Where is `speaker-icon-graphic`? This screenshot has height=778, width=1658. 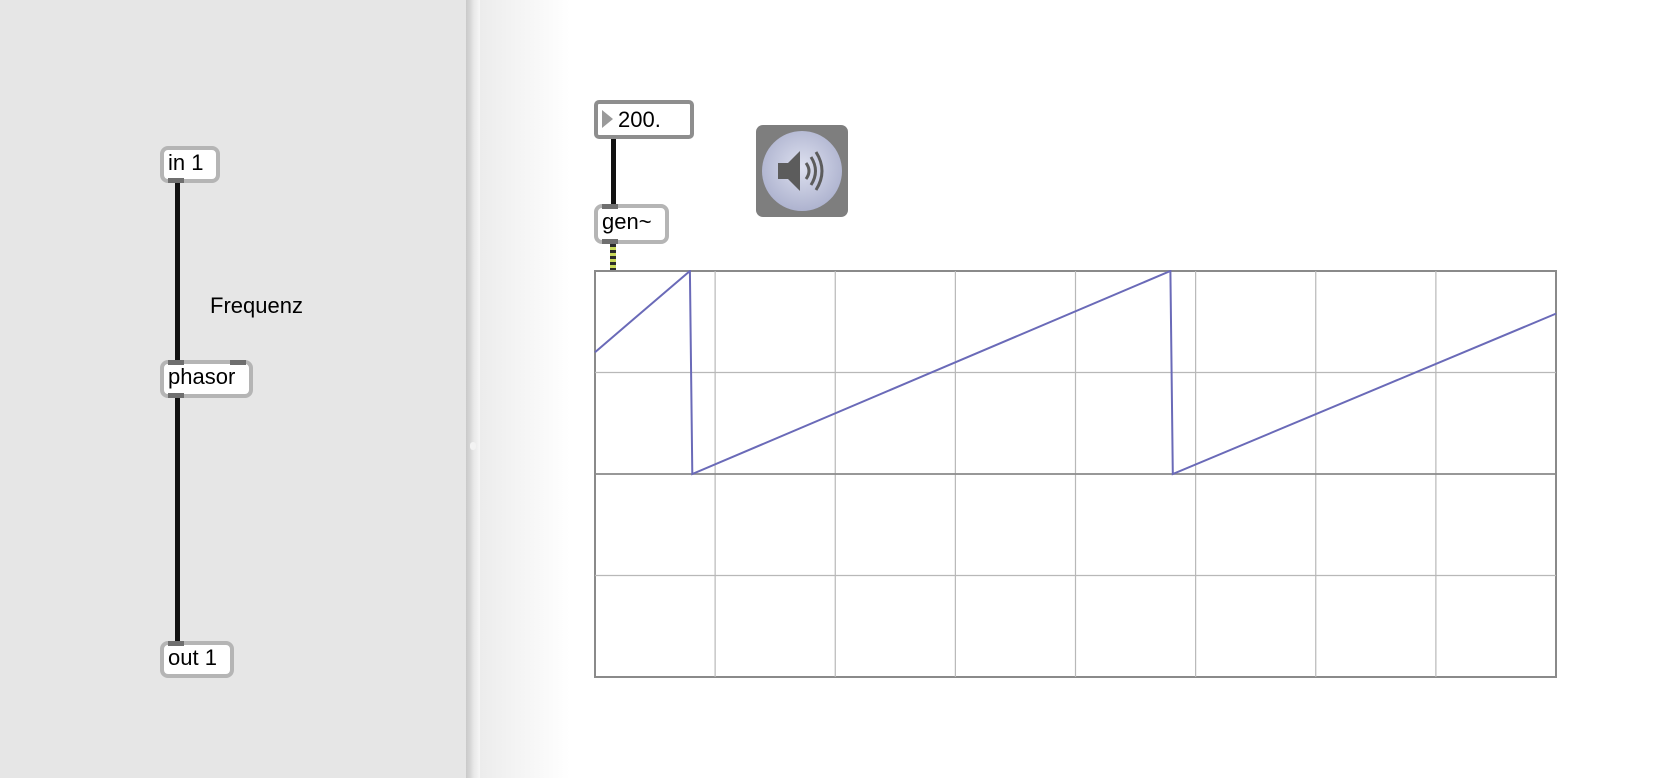 speaker-icon-graphic is located at coordinates (802, 171).